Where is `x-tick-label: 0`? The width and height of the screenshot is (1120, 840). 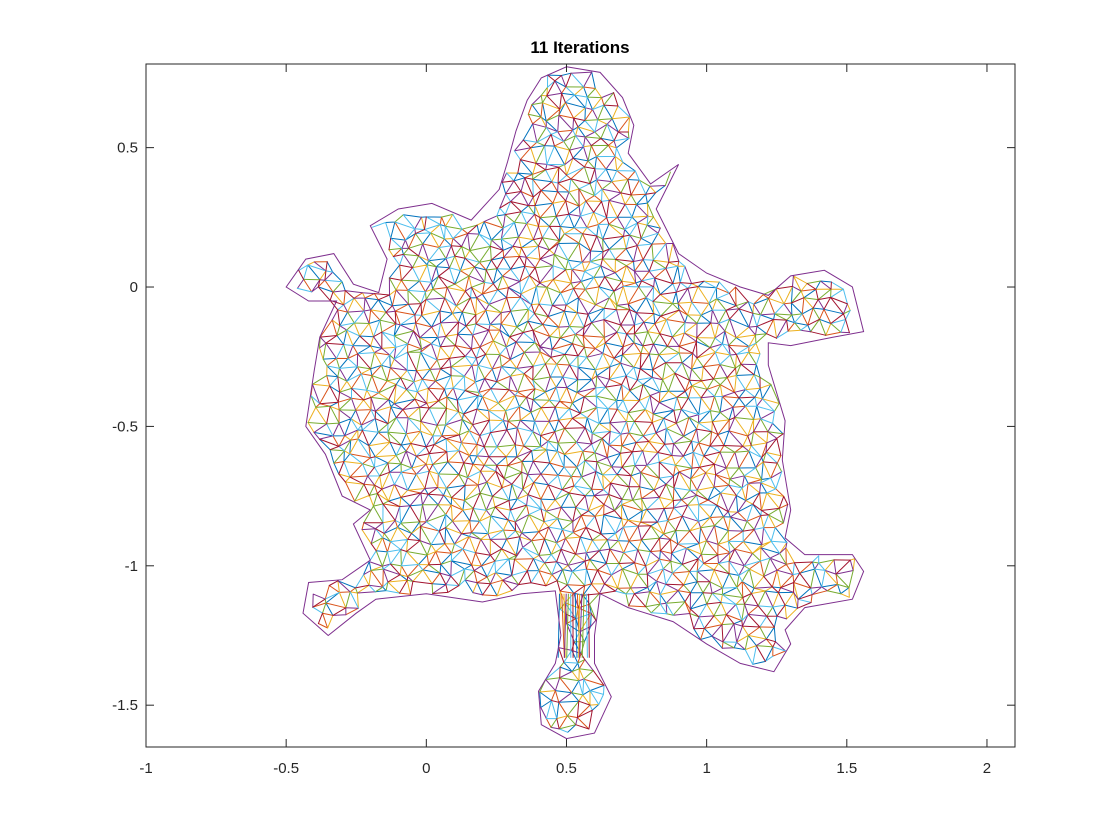
x-tick-label: 0 is located at coordinates (426, 768).